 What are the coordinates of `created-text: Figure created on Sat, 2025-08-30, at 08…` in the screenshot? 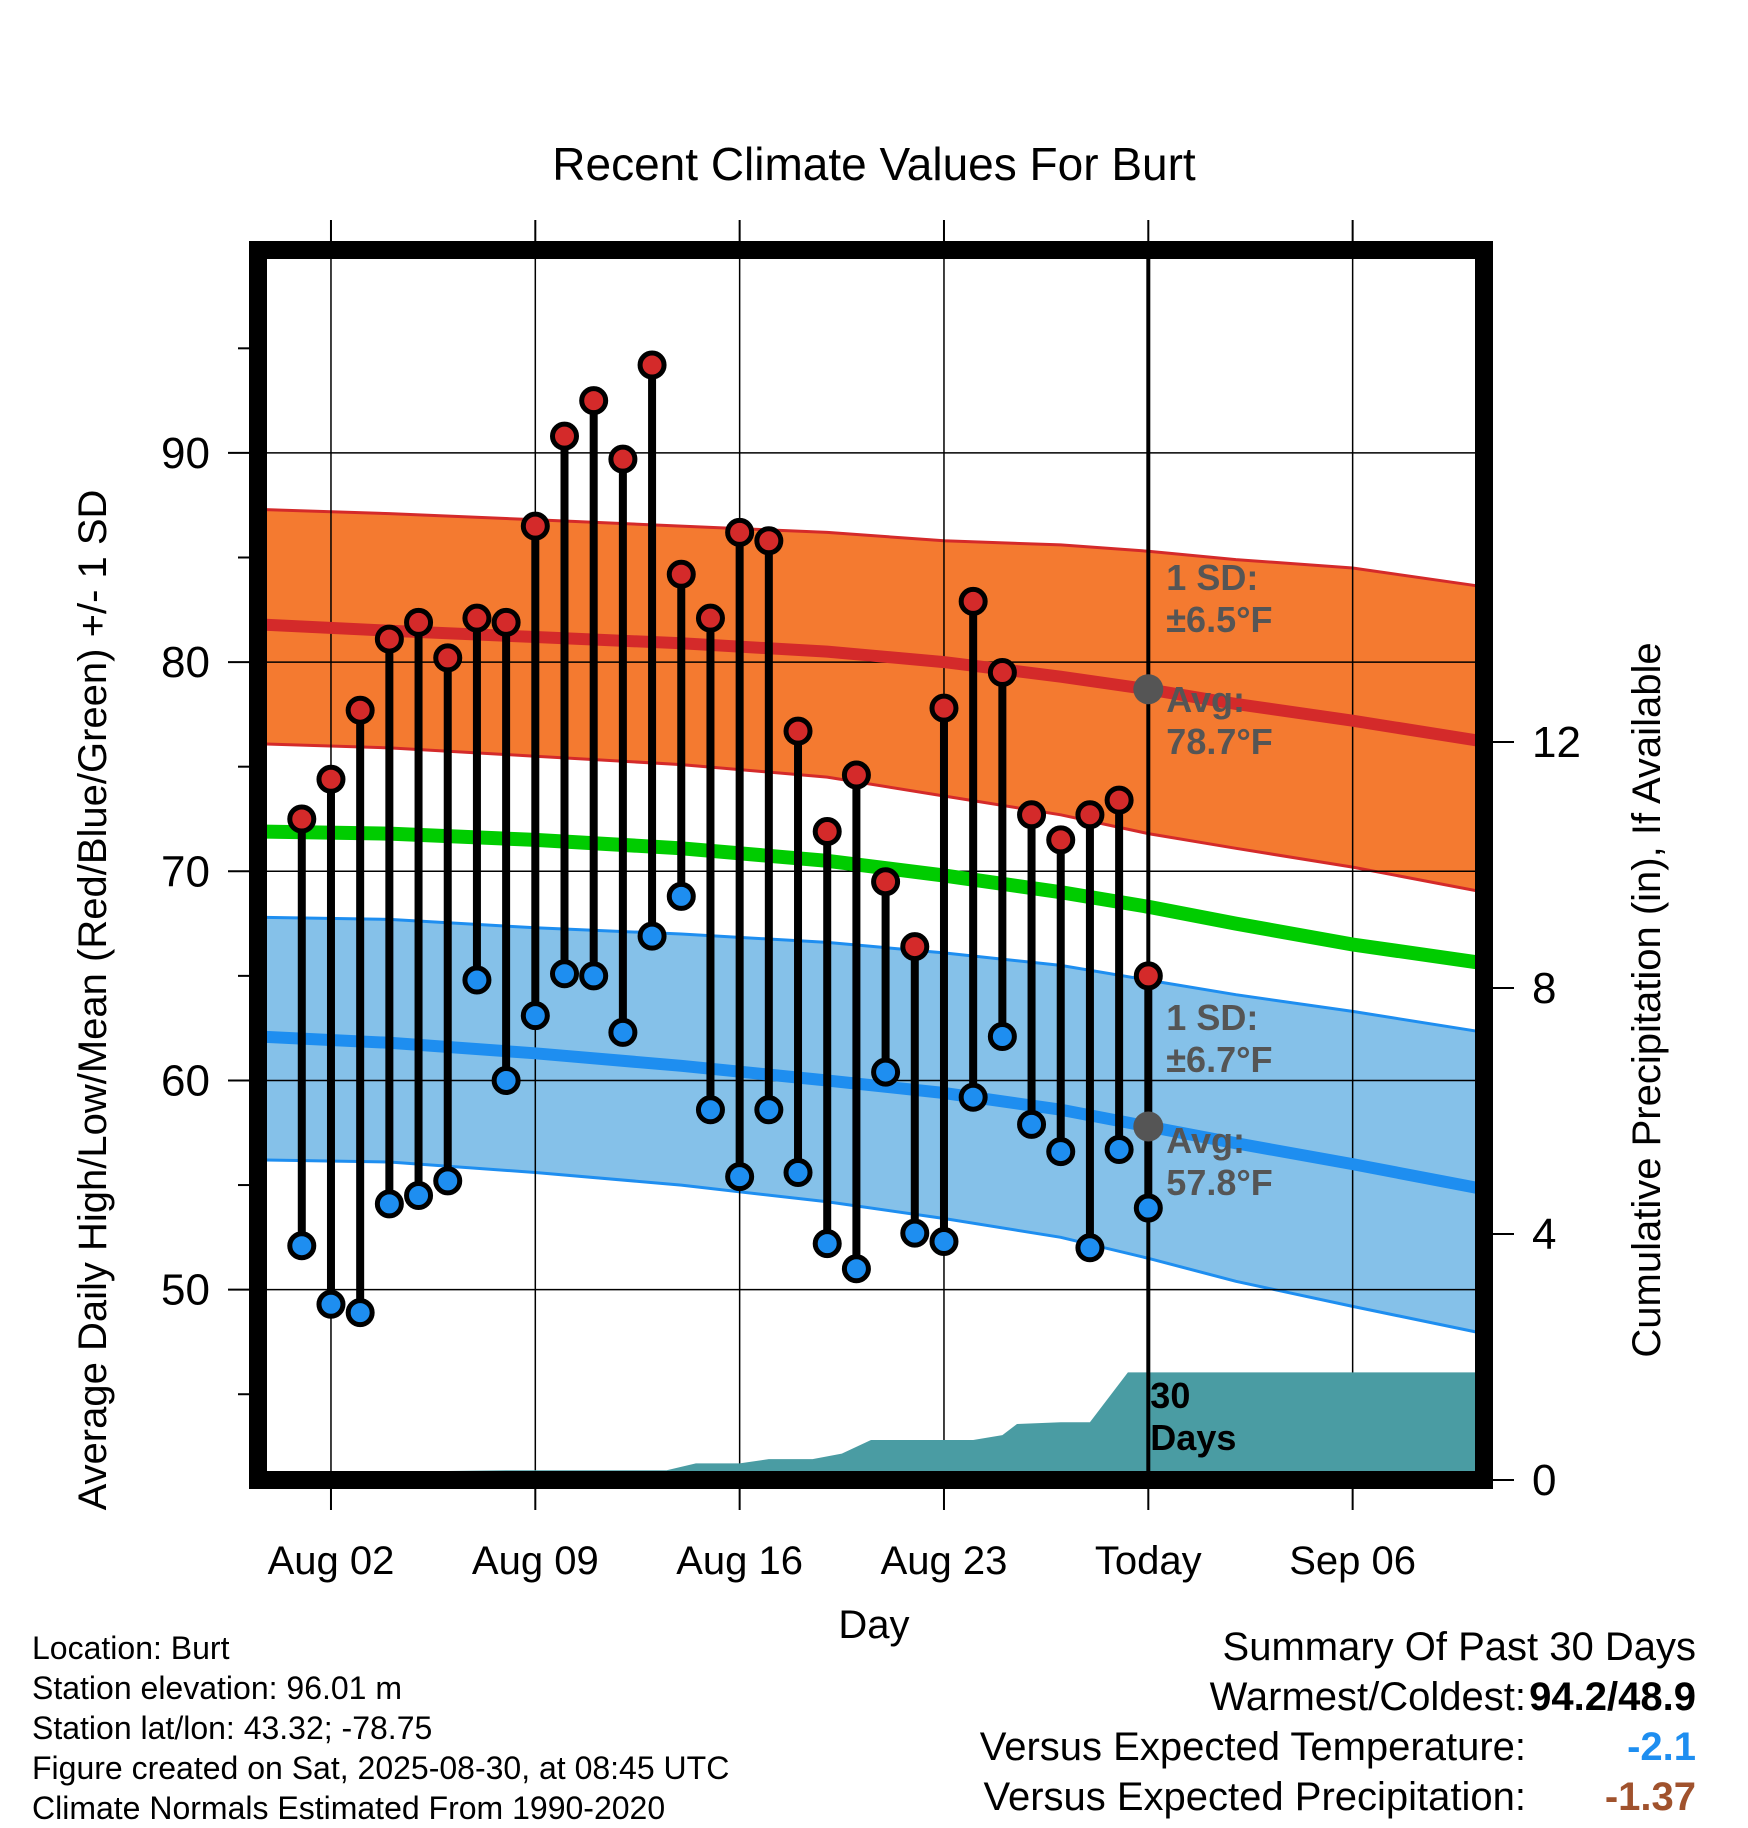 It's located at (381, 1768).